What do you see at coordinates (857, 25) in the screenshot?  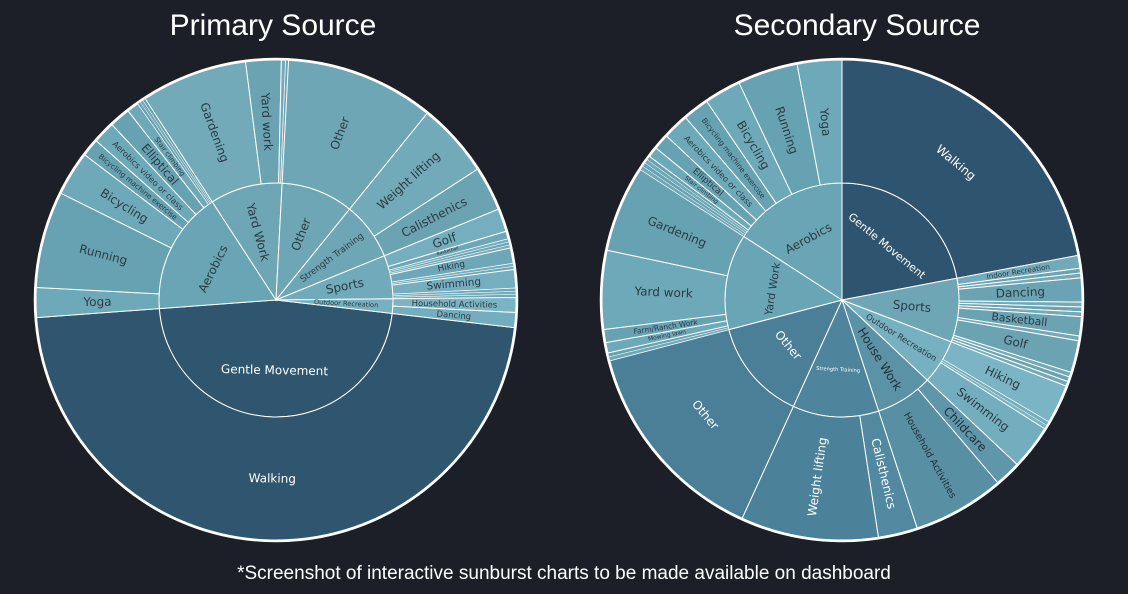 I see `secondary-chart-title: Secondary Source` at bounding box center [857, 25].